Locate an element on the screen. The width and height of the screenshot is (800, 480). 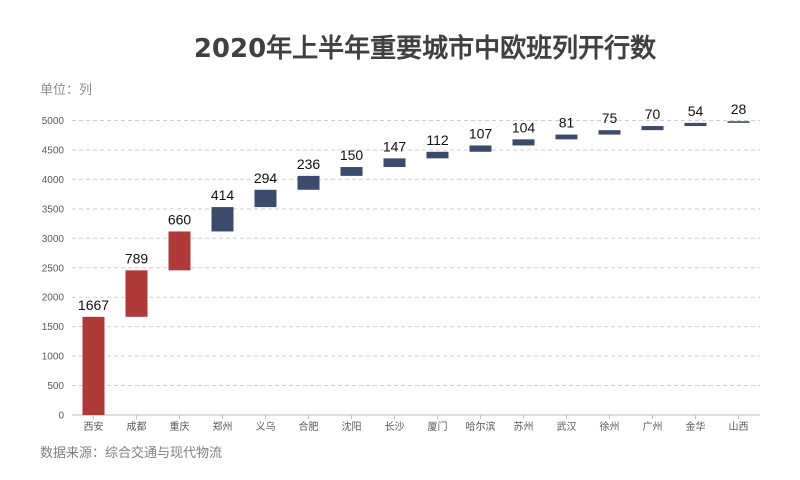
data-label: 294 is located at coordinates (266, 178).